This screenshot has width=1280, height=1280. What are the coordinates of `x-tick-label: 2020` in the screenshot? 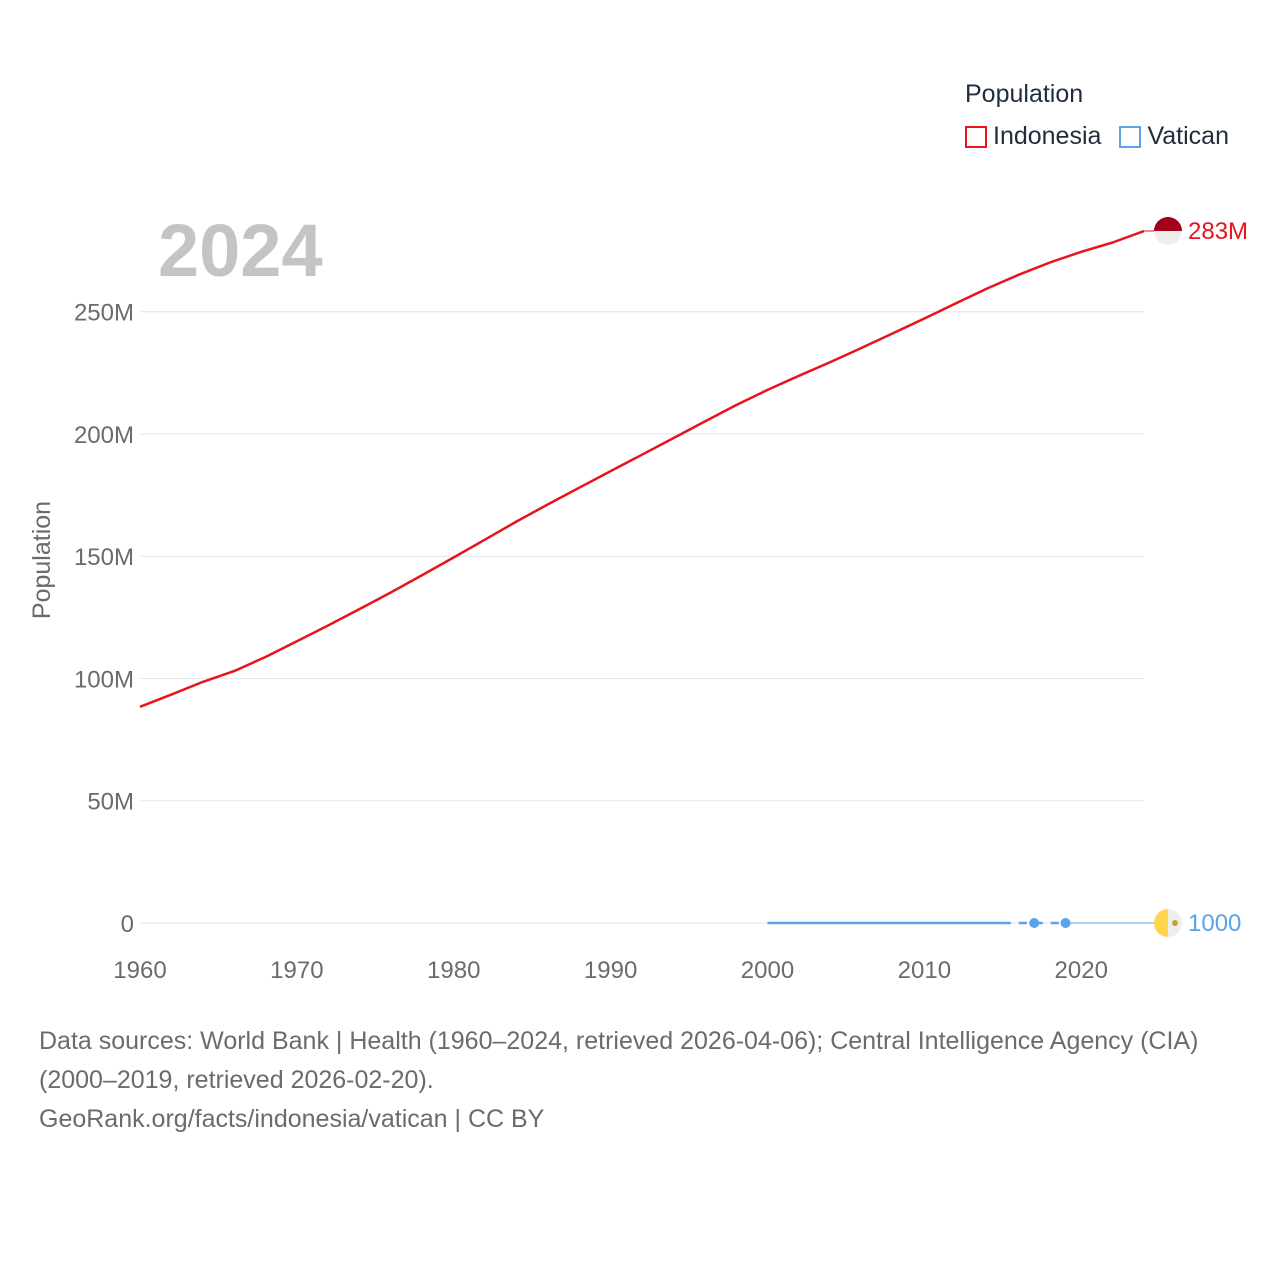 It's located at (1081, 970).